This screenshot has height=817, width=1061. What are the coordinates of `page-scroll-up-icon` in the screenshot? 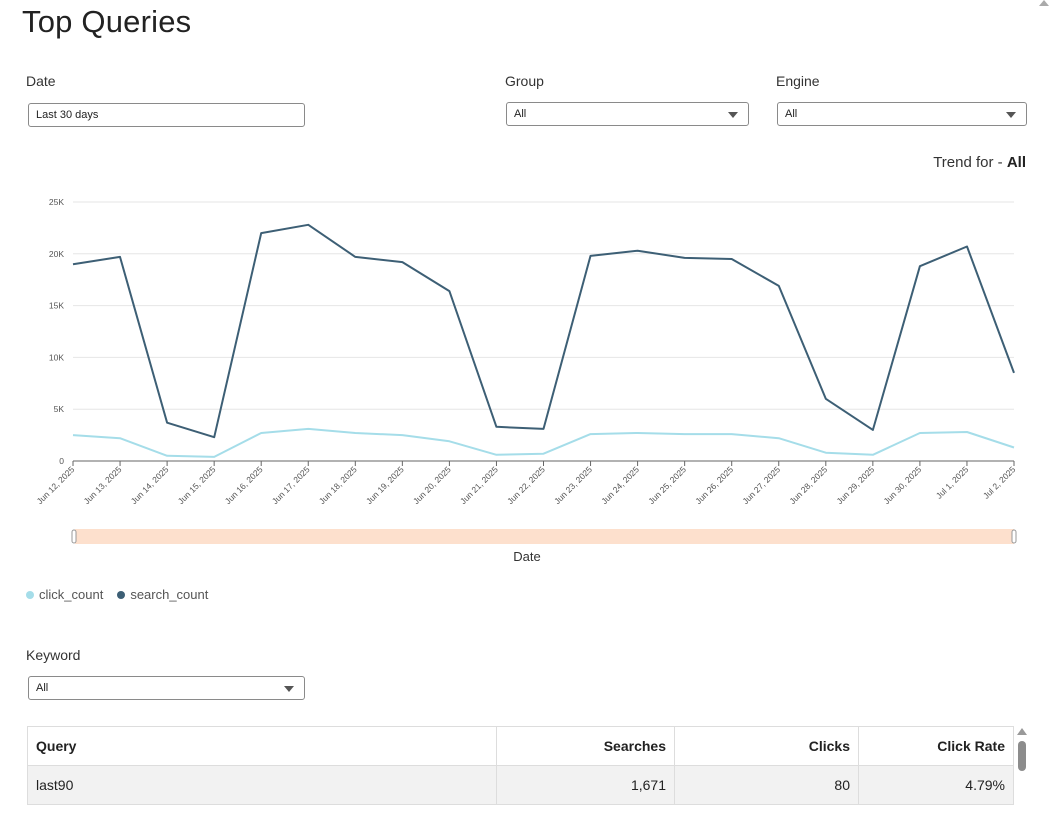 It's located at (1044, 3).